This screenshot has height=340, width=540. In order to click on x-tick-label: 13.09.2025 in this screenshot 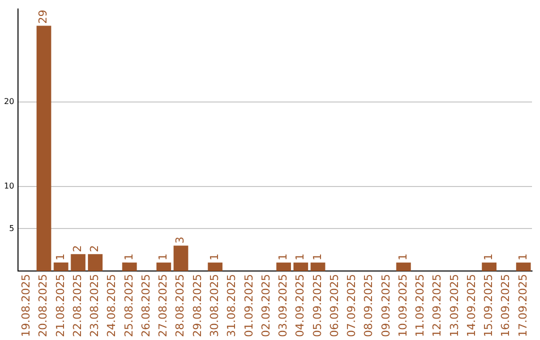, I will do `click(454, 306)`.